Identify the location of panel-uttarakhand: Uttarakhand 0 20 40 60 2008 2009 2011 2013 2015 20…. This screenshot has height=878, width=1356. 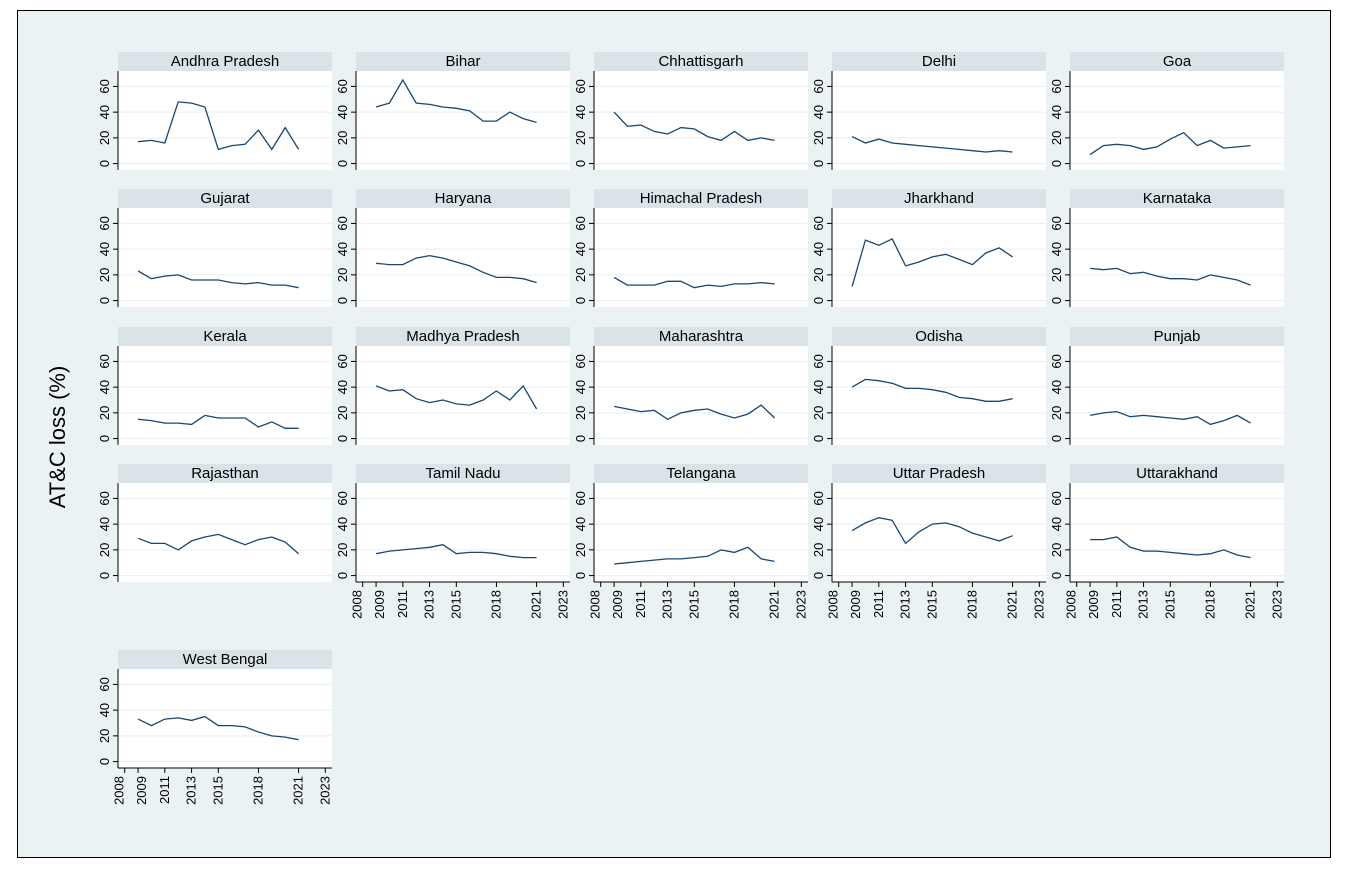
(1166, 541).